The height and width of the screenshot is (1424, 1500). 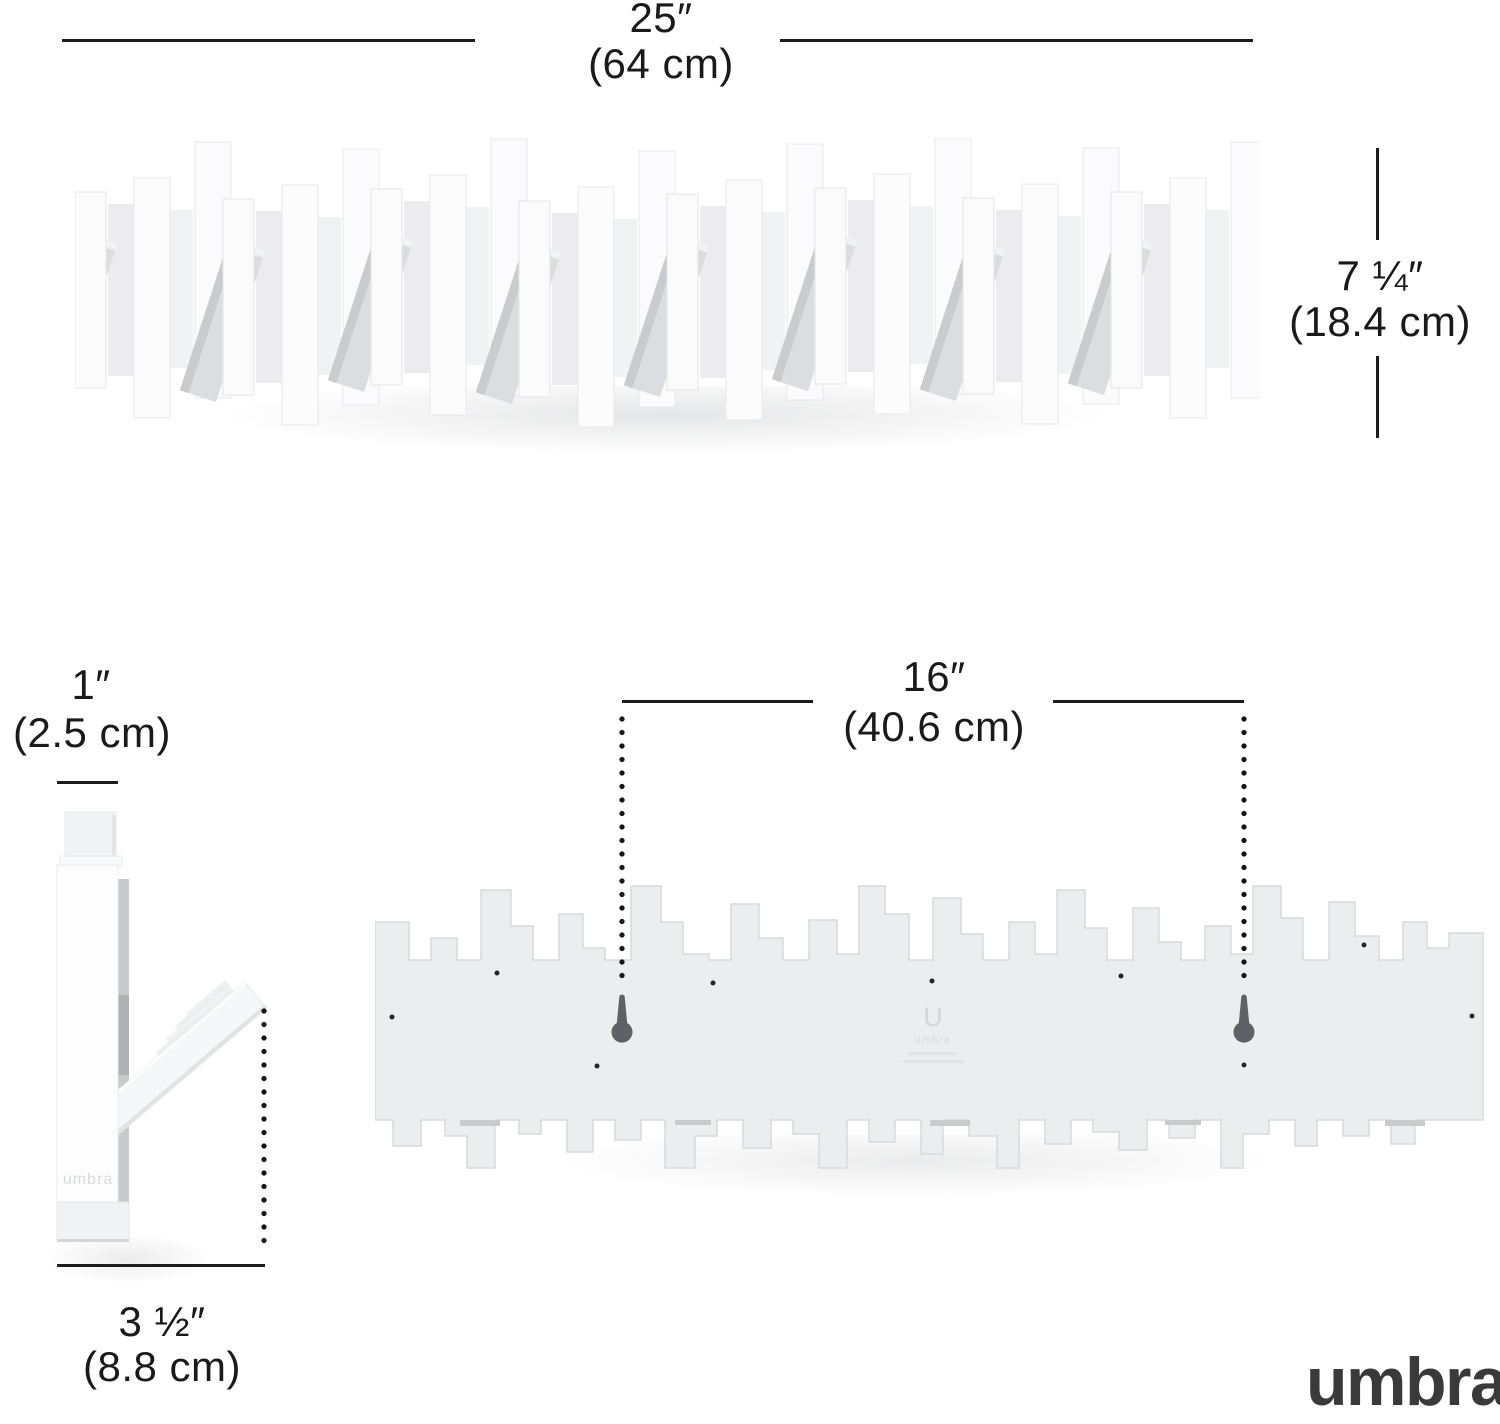 I want to click on width-label-inches: 25″, so click(x=661, y=20).